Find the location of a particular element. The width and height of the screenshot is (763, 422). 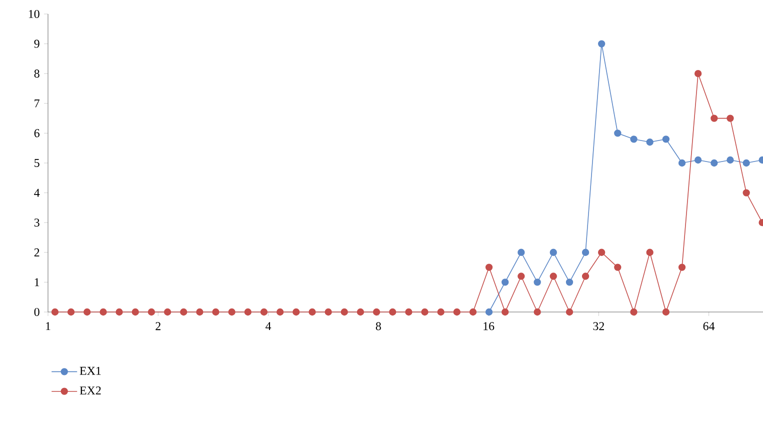

x-tick-label: 64 is located at coordinates (709, 326).